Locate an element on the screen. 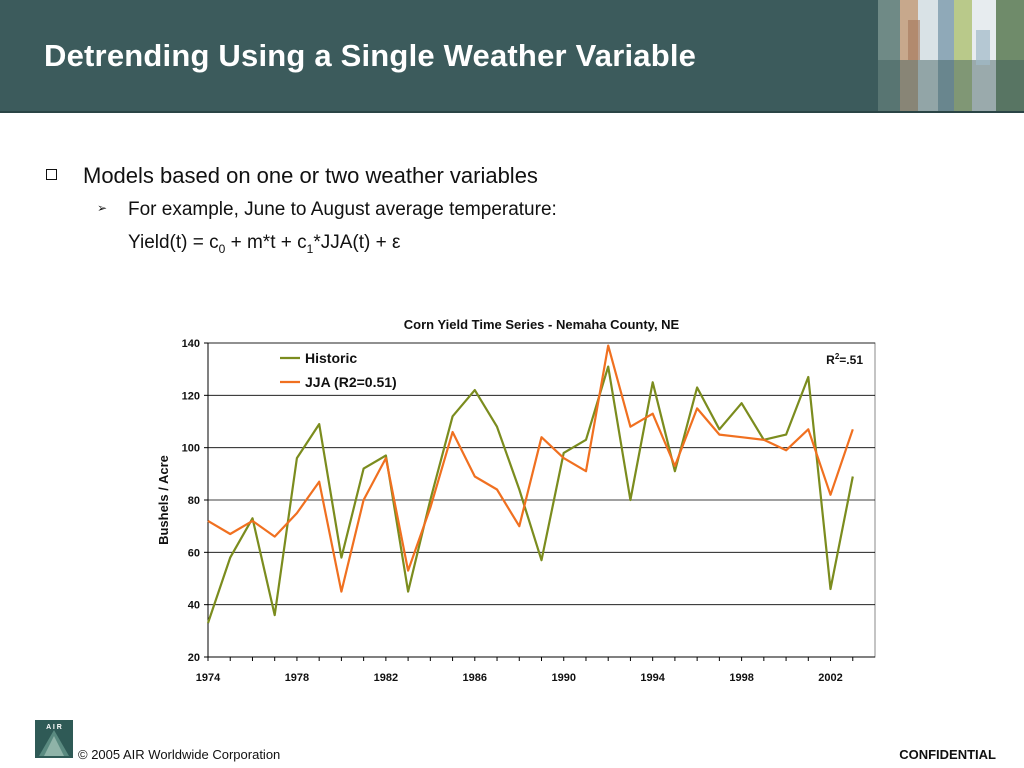 This screenshot has width=1024, height=768. formula-sub-0: 0 is located at coordinates (222, 248).